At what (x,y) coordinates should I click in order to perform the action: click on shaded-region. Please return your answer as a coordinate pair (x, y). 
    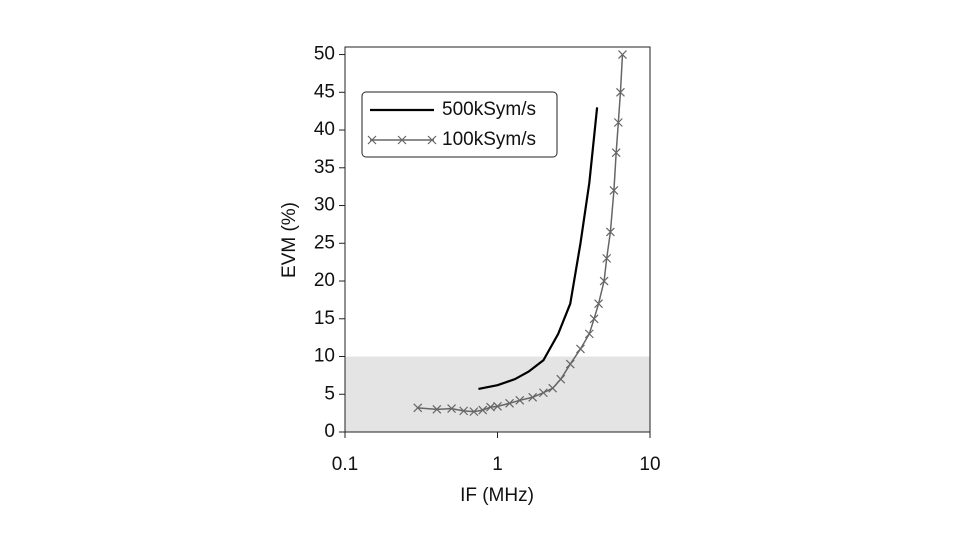
    Looking at the image, I should click on (497, 394).